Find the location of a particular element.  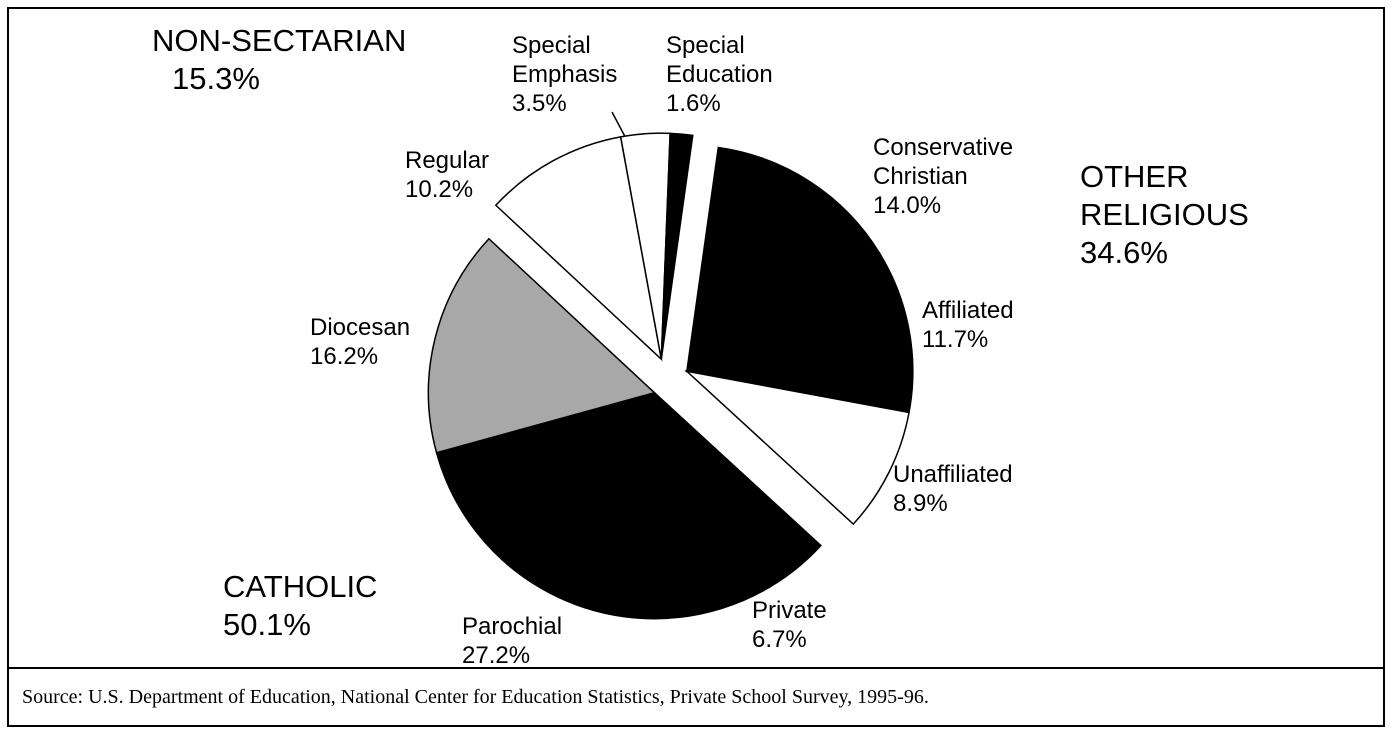

slice-label: Affiliated 11.7% is located at coordinates (968, 325).